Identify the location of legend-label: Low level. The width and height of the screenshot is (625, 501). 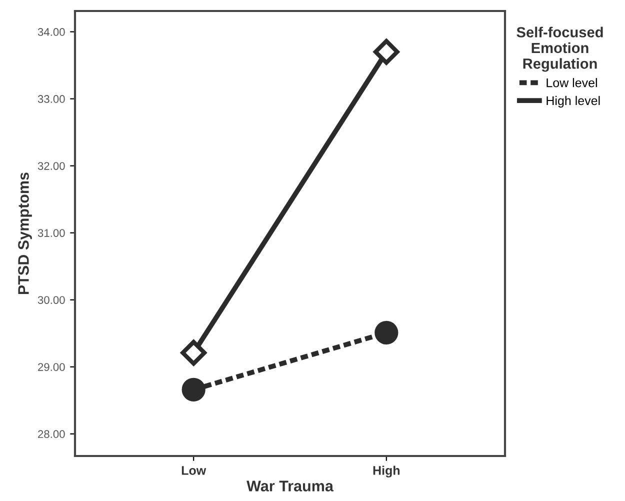
(571, 83).